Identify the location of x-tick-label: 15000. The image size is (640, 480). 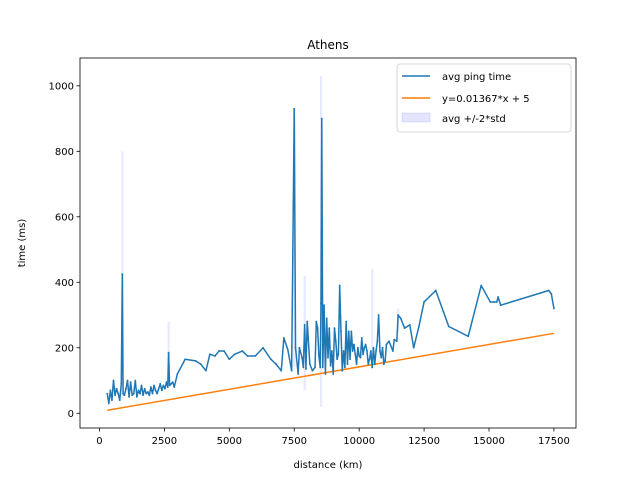
(489, 441).